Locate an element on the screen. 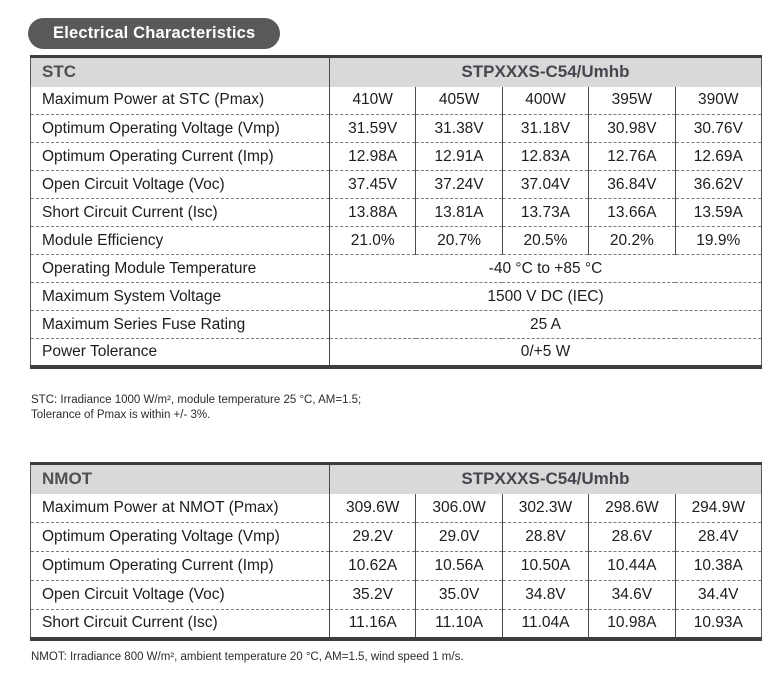 The height and width of the screenshot is (687, 773). row-label: Power Tolerance is located at coordinates (100, 351).